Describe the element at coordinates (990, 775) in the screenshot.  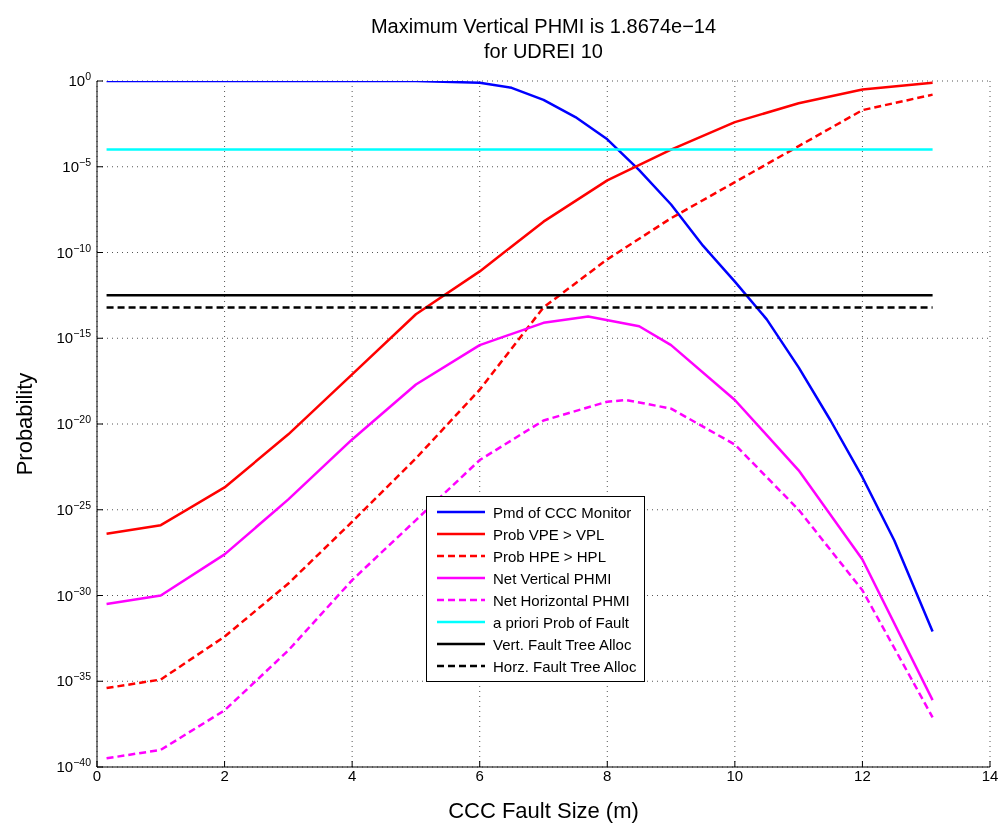
I see `x-tick-label: 14` at that location.